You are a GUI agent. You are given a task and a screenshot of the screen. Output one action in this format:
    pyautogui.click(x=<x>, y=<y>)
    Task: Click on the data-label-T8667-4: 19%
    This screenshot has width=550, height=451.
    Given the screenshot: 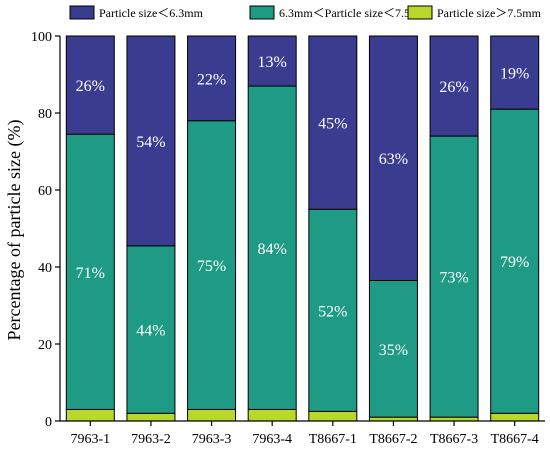 What is the action you would take?
    pyautogui.click(x=514, y=74)
    